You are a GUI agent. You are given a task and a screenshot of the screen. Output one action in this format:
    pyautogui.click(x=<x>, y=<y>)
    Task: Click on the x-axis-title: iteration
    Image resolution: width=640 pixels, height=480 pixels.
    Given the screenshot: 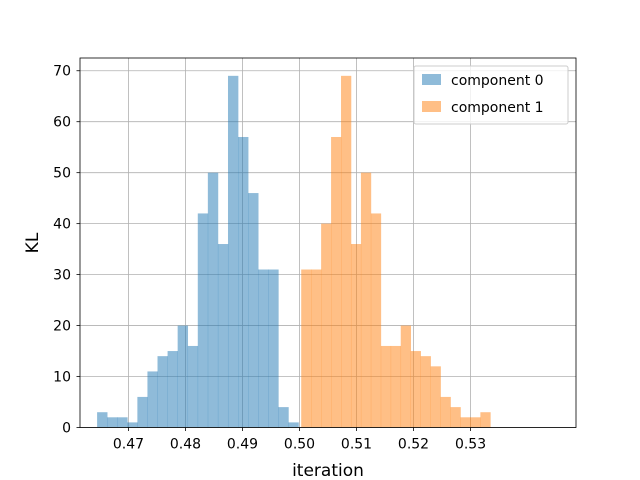 What is the action you would take?
    pyautogui.click(x=328, y=470)
    